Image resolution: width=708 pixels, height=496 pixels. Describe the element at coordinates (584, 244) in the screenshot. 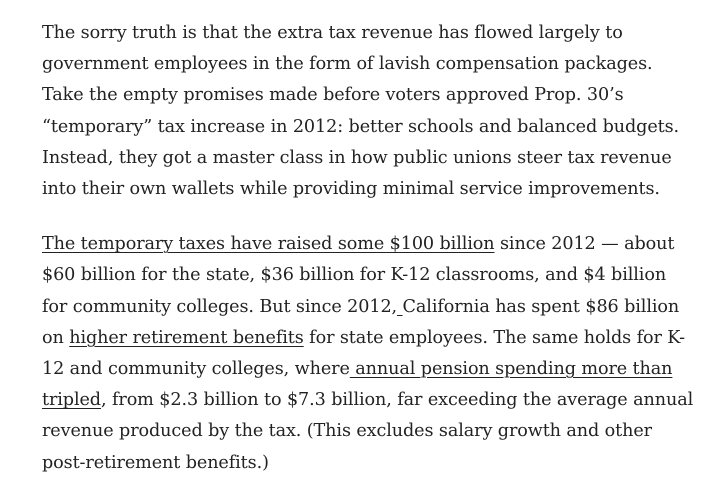

I see `paragraph-2-line-1-text: since 2012 — about` at that location.